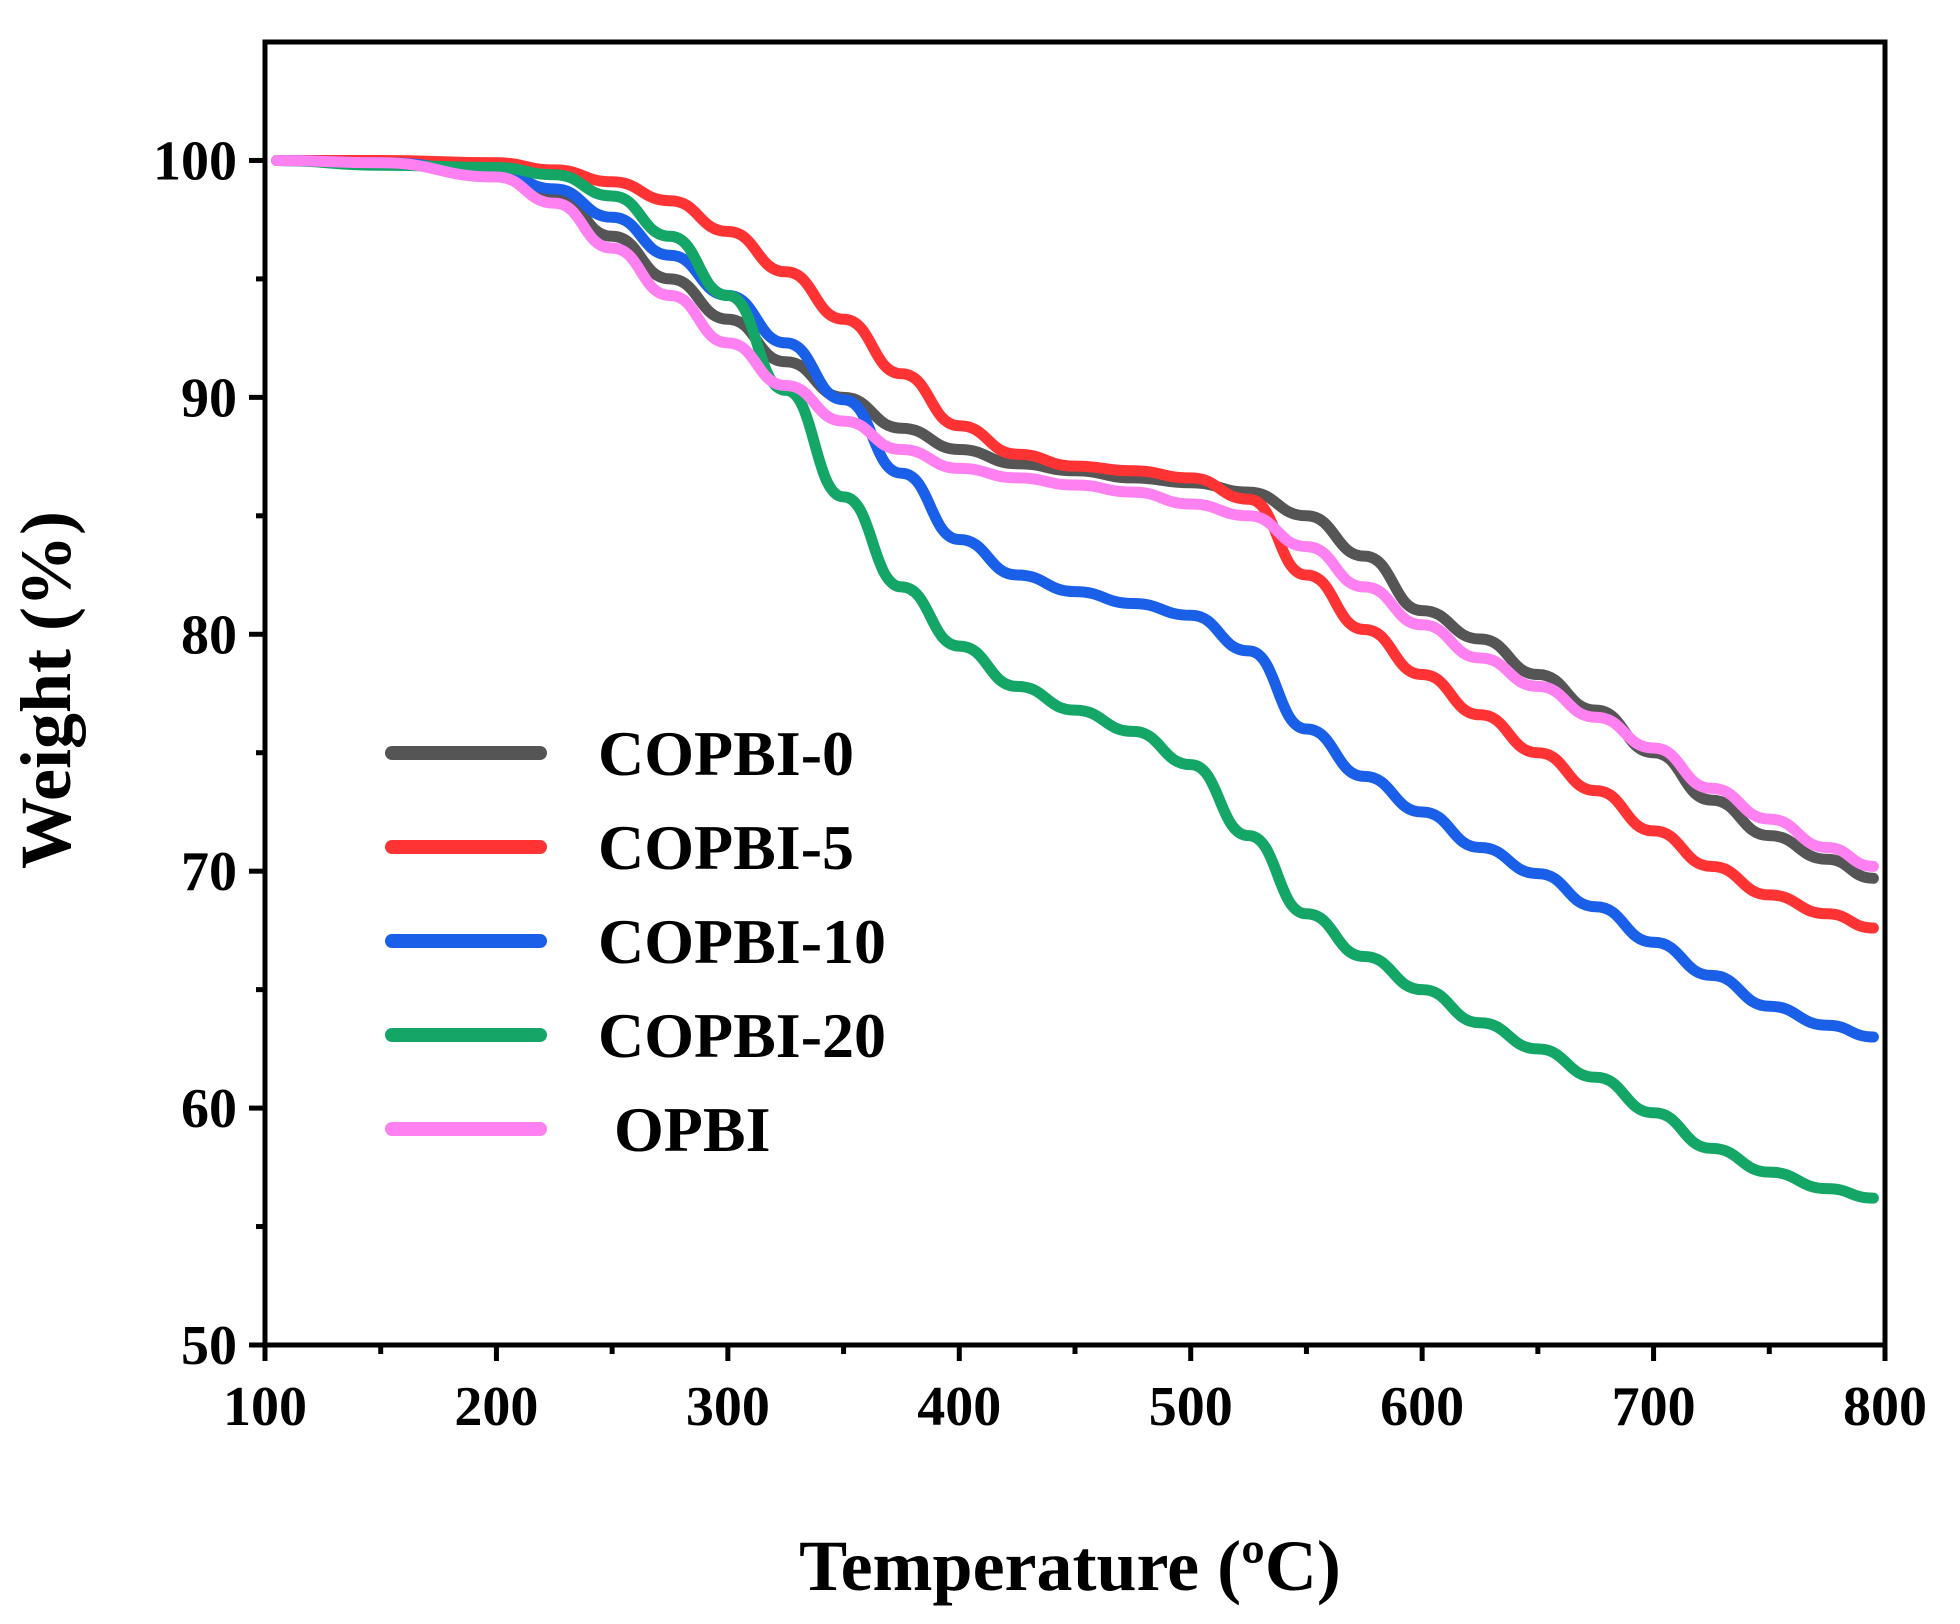  I want to click on legend-label: COPBI-5, so click(726, 847).